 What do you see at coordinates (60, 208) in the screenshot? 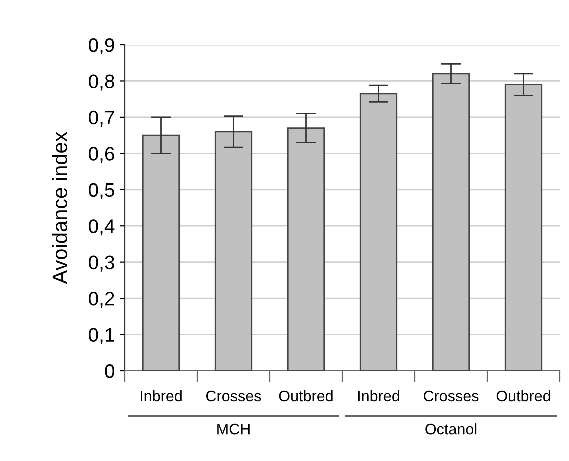
I see `y-axis-title: Avoidance index` at bounding box center [60, 208].